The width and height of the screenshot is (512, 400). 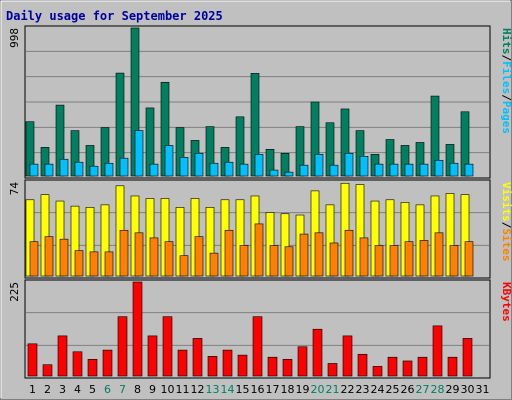 I want to click on x-label-day-19: 19, so click(x=303, y=389).